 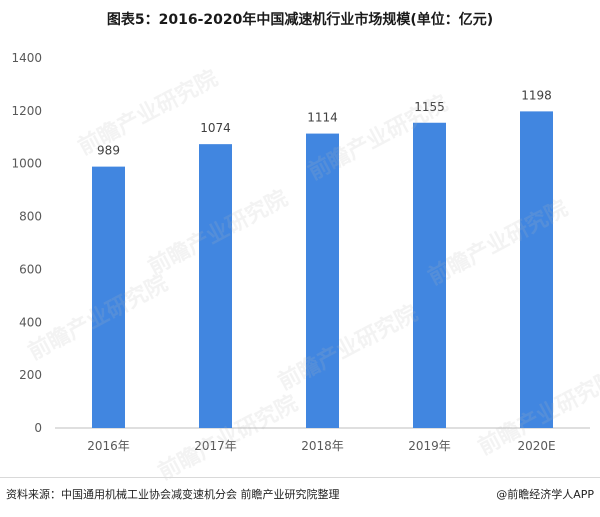 What do you see at coordinates (429, 107) in the screenshot?
I see `data-label-3: 1155` at bounding box center [429, 107].